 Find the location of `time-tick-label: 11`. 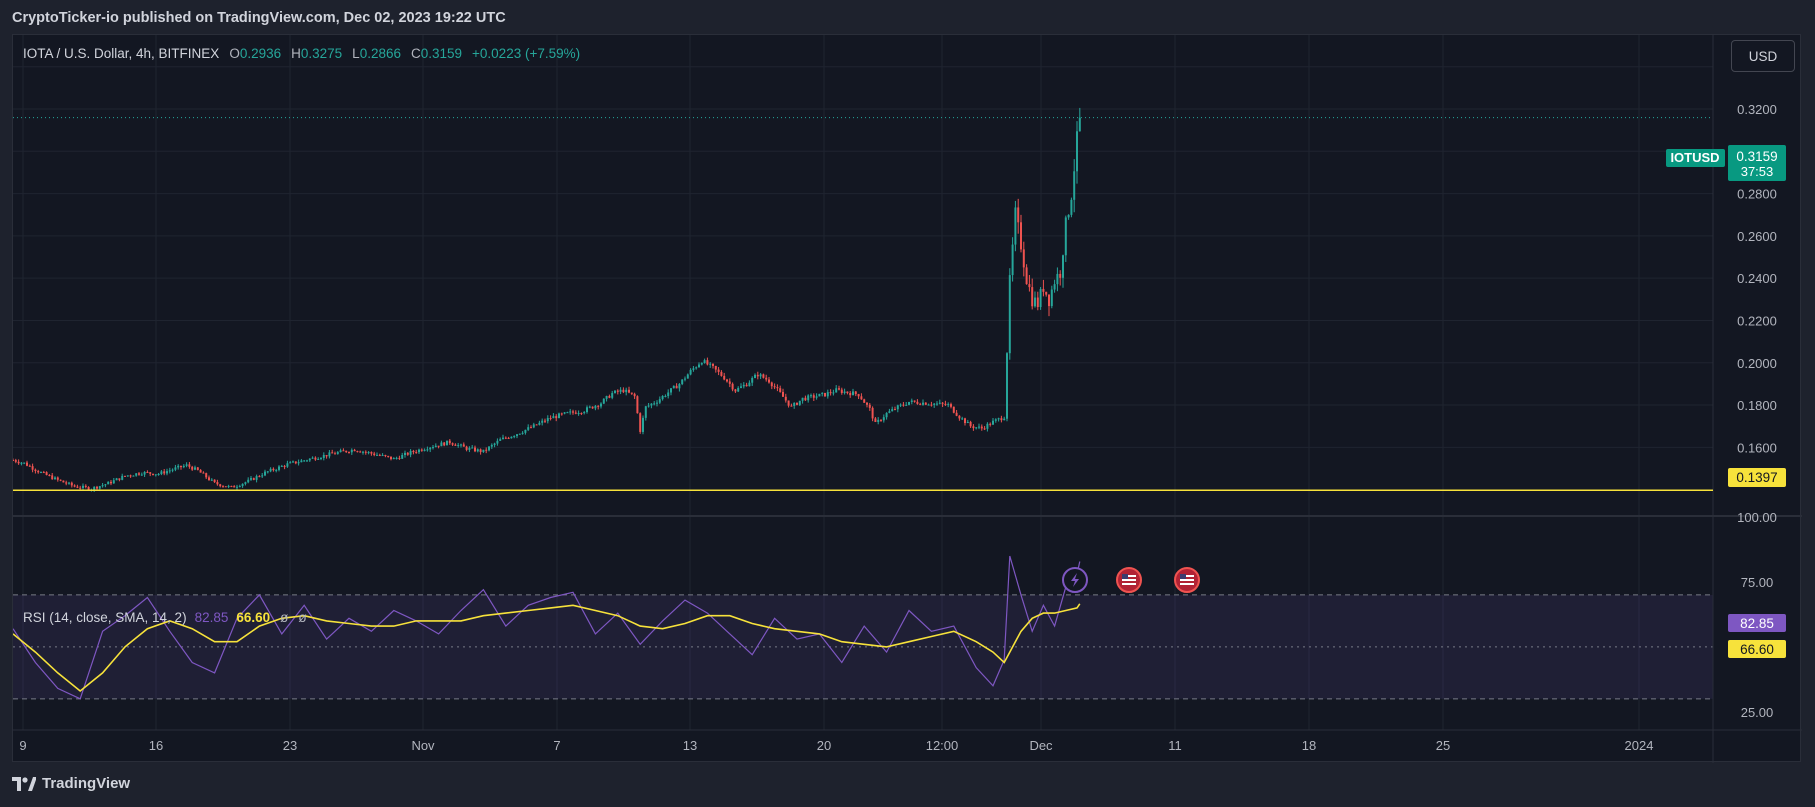

time-tick-label: 11 is located at coordinates (1175, 745).